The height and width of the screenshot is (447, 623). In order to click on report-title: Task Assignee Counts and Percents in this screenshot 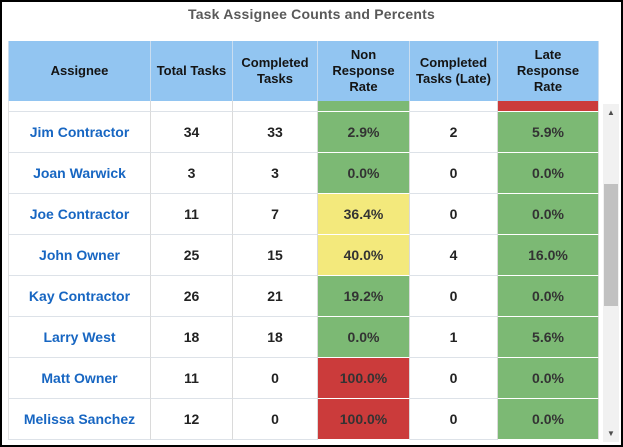, I will do `click(311, 14)`.